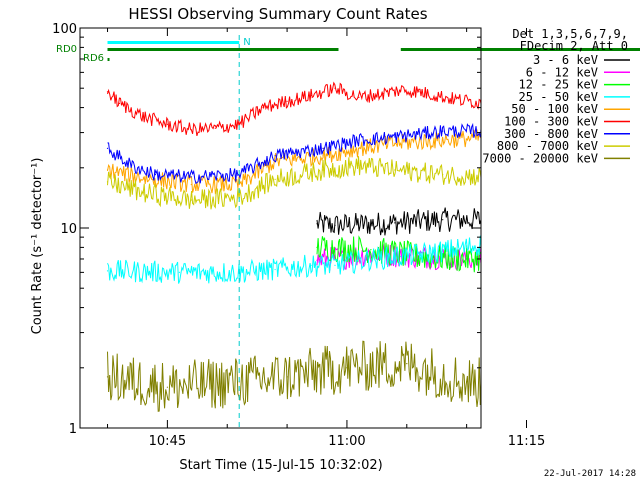 The height and width of the screenshot is (480, 640). Describe the element at coordinates (590, 474) in the screenshot. I see `plot-timestamp: 22-Jul-2017 14:28` at that location.